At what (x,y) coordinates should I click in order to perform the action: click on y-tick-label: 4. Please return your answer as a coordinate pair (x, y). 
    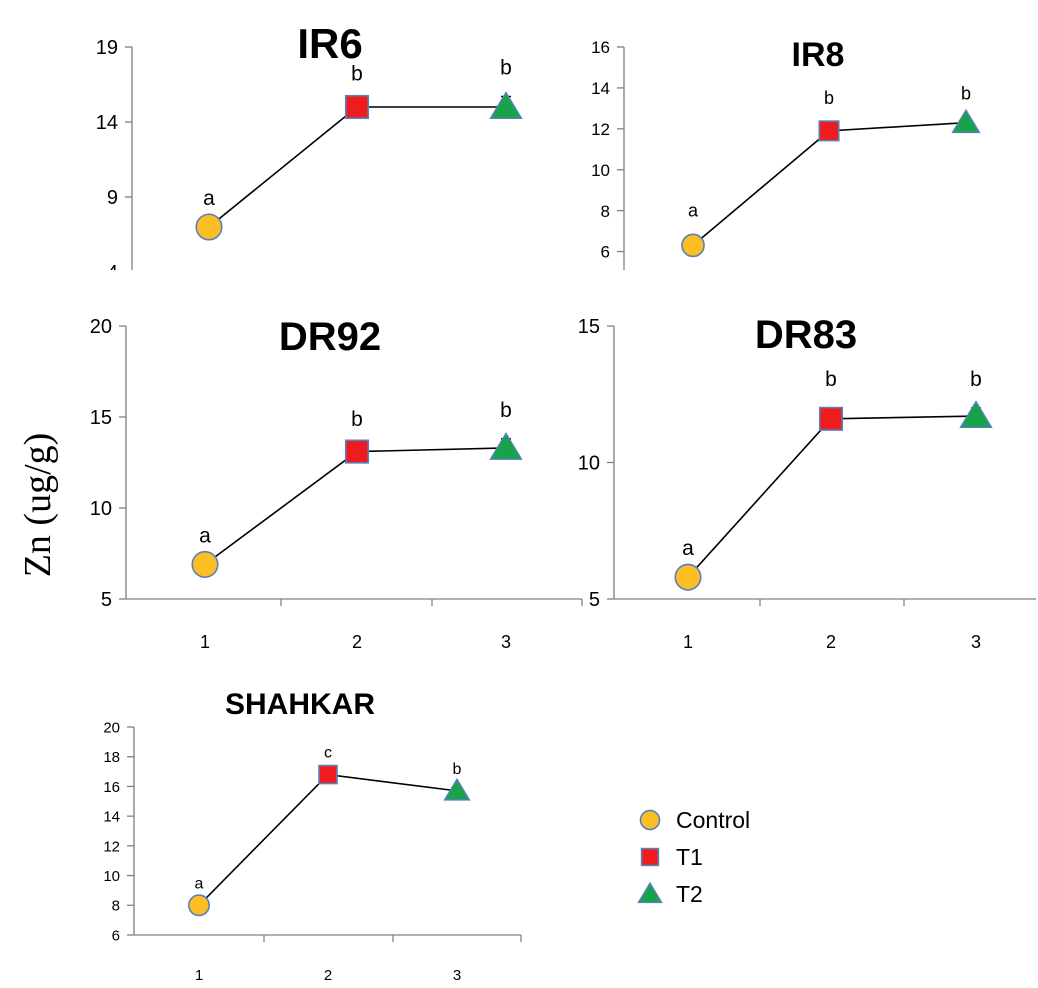
    Looking at the image, I should click on (112, 273).